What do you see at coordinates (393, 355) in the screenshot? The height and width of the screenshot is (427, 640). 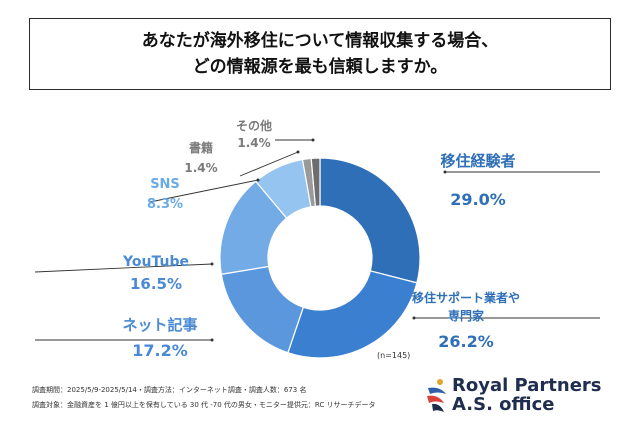 I see `sample-size-label: (n=145)` at bounding box center [393, 355].